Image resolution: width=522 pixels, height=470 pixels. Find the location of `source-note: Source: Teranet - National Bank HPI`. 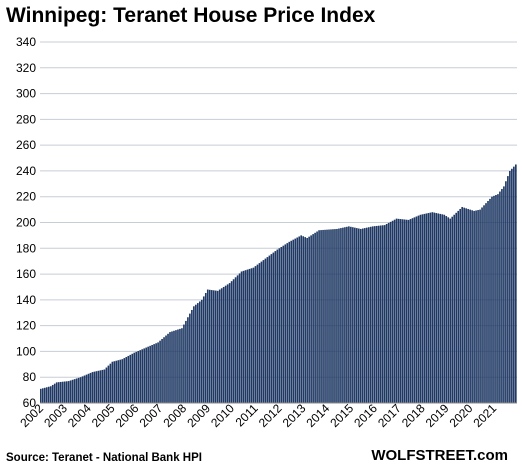

source-note: Source: Teranet - National Bank HPI is located at coordinates (104, 458).